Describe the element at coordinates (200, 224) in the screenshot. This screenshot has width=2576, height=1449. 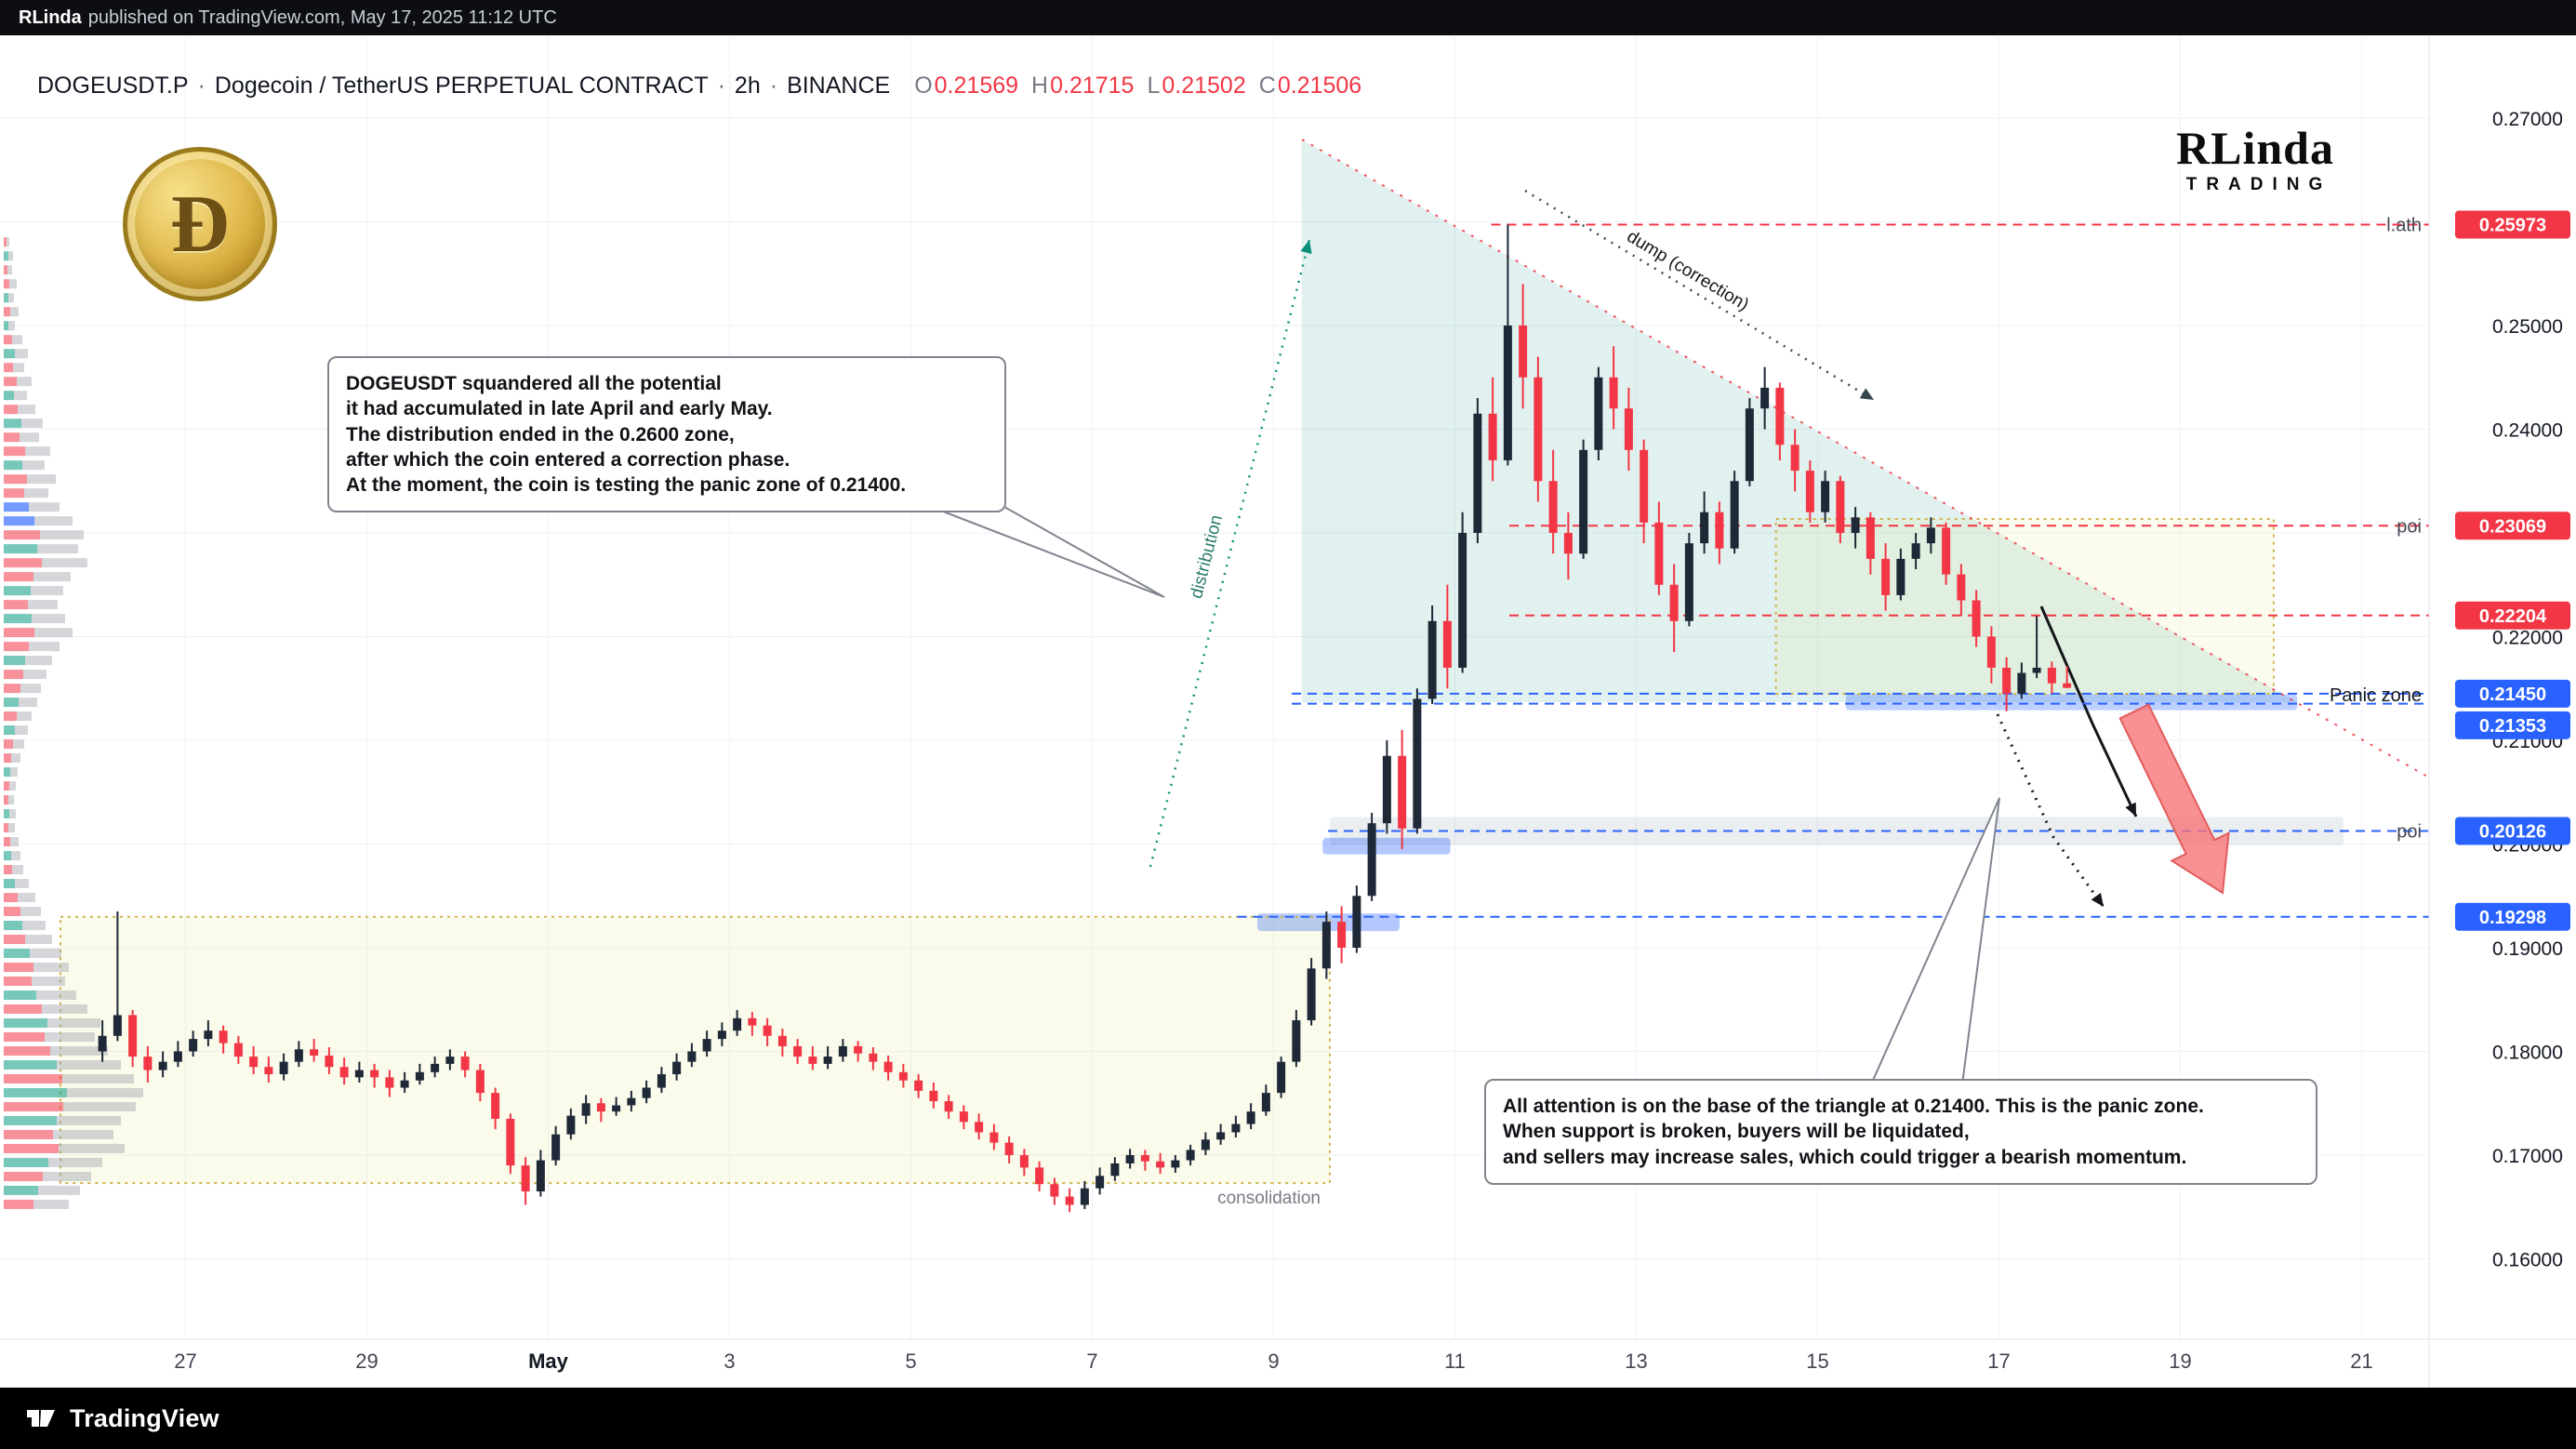
I see `dogecoin-logo: Đ` at that location.